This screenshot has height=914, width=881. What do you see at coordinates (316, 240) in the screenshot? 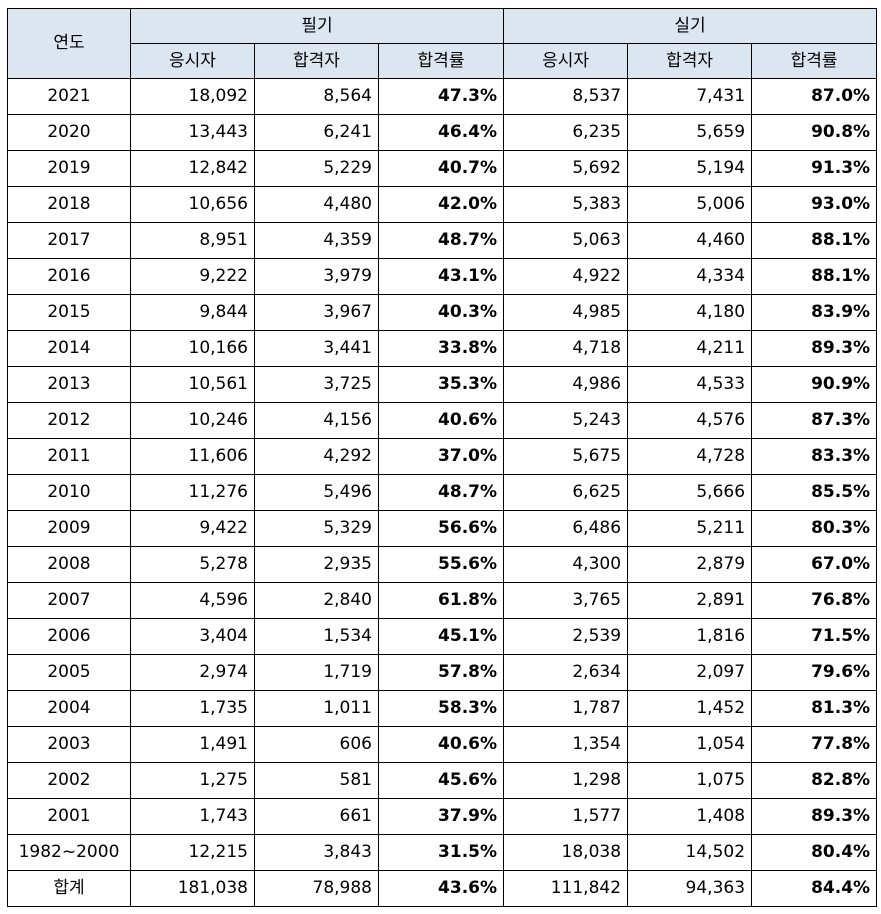
I see `written-passed-cell: 4,359` at bounding box center [316, 240].